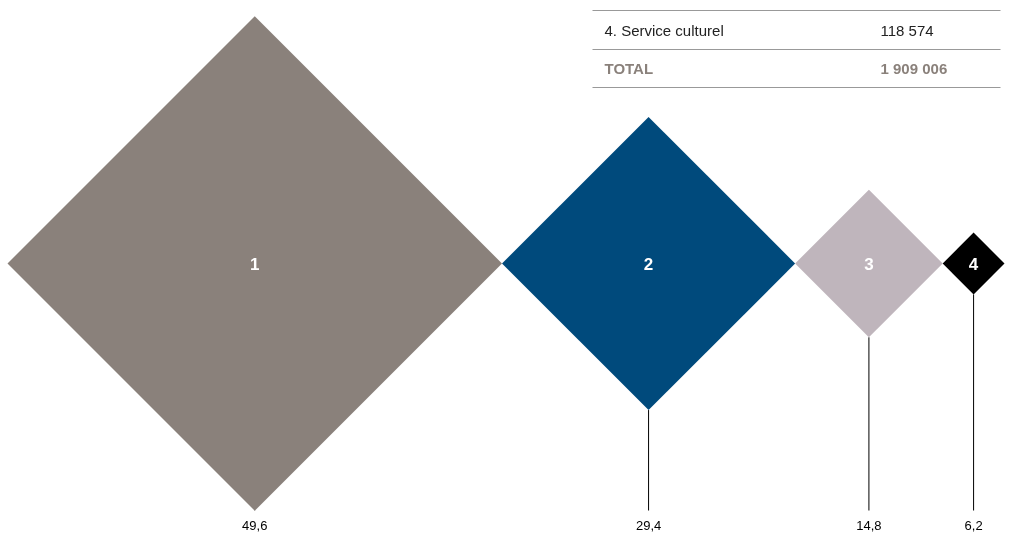  What do you see at coordinates (648, 525) in the screenshot?
I see `data-label: 29,4` at bounding box center [648, 525].